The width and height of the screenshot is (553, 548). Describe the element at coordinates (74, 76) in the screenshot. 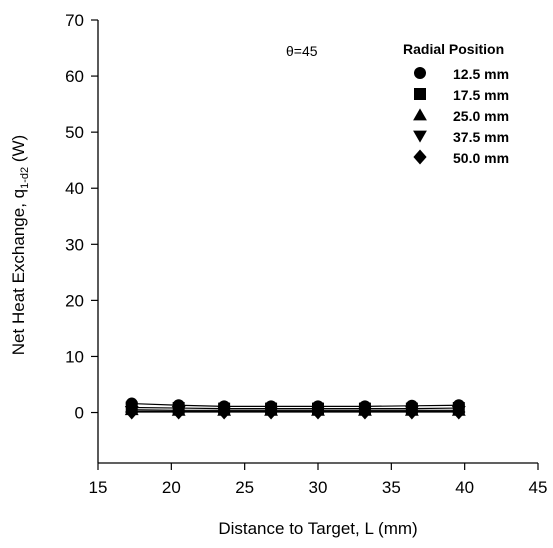

I see `y-tick-label: 60` at that location.